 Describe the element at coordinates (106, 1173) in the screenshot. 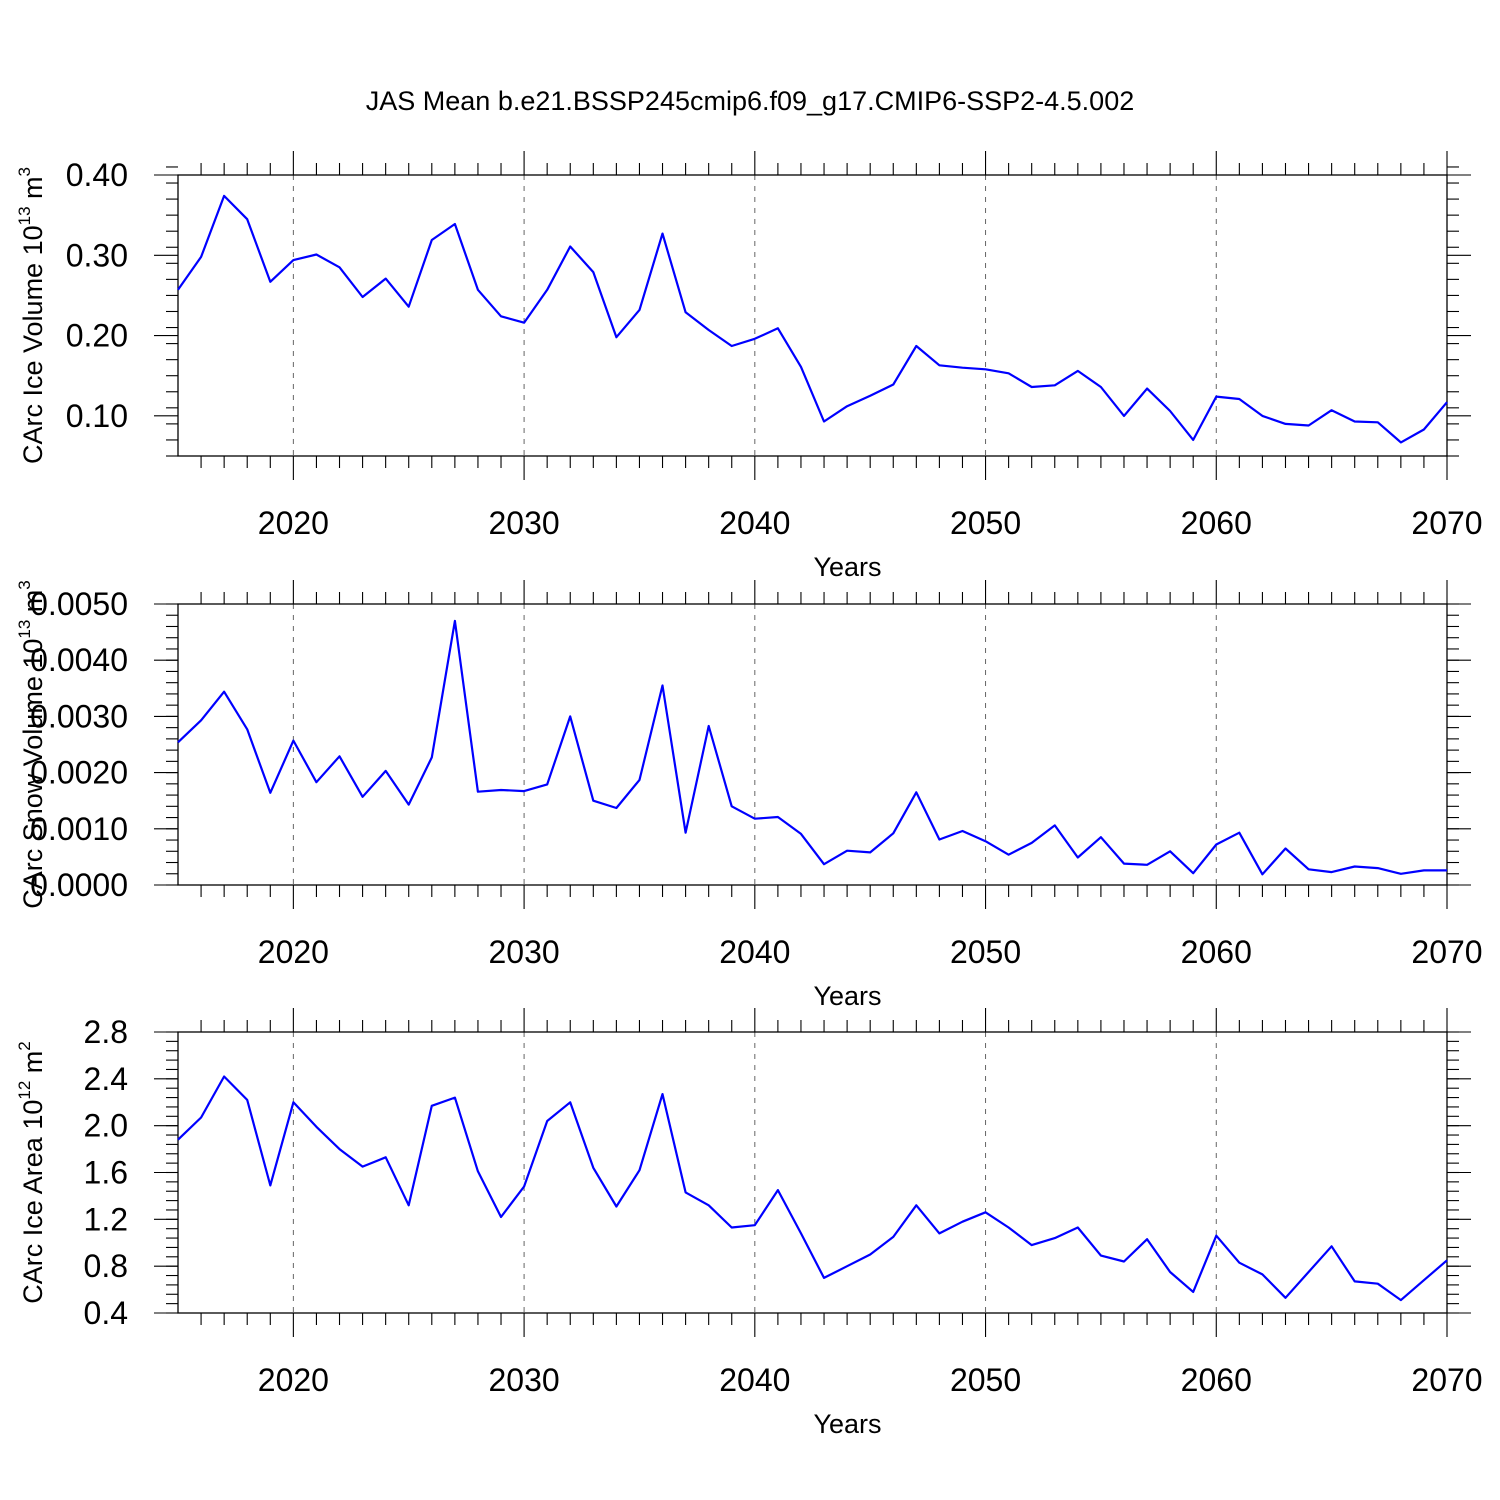

I see `y-tick-label: 1.6` at that location.